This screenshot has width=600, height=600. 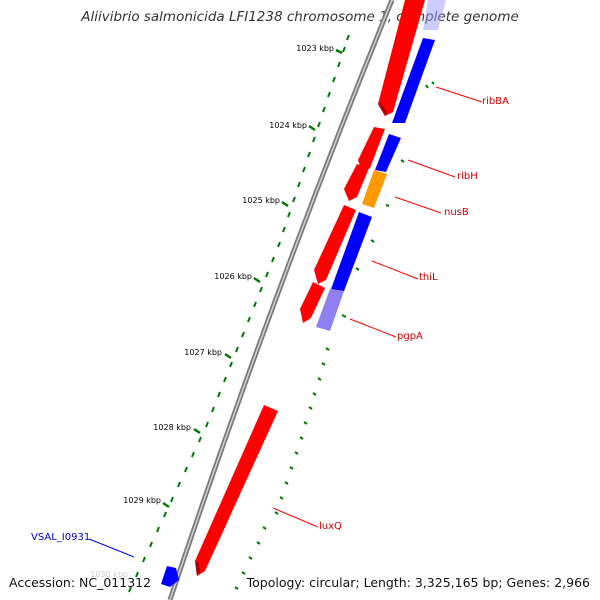 I want to click on gene-label-ribh: ribH, so click(x=467, y=176).